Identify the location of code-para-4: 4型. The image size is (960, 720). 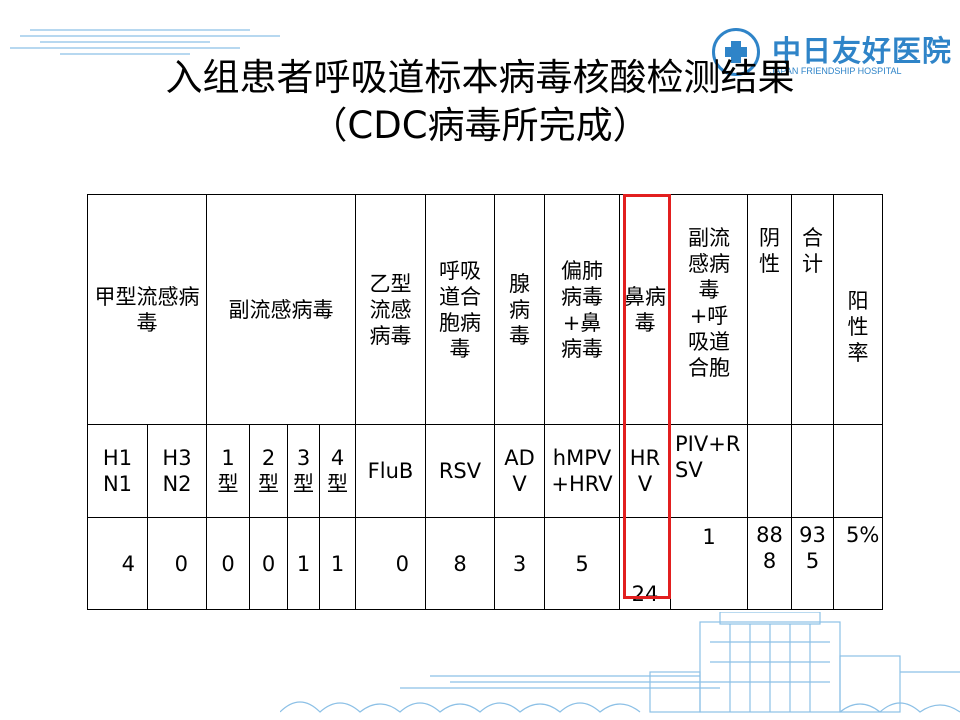
(337, 471).